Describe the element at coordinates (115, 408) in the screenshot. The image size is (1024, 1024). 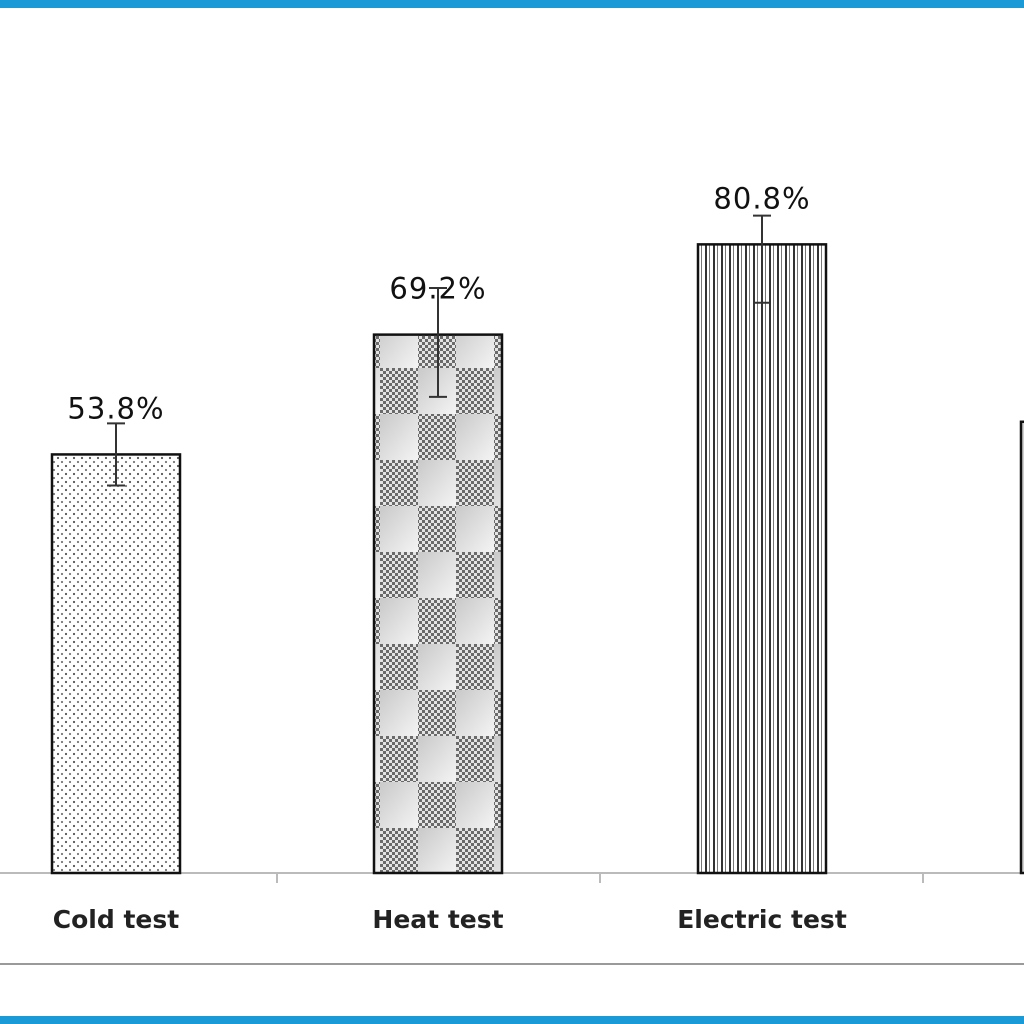
I see `value-label: 53.8%` at that location.